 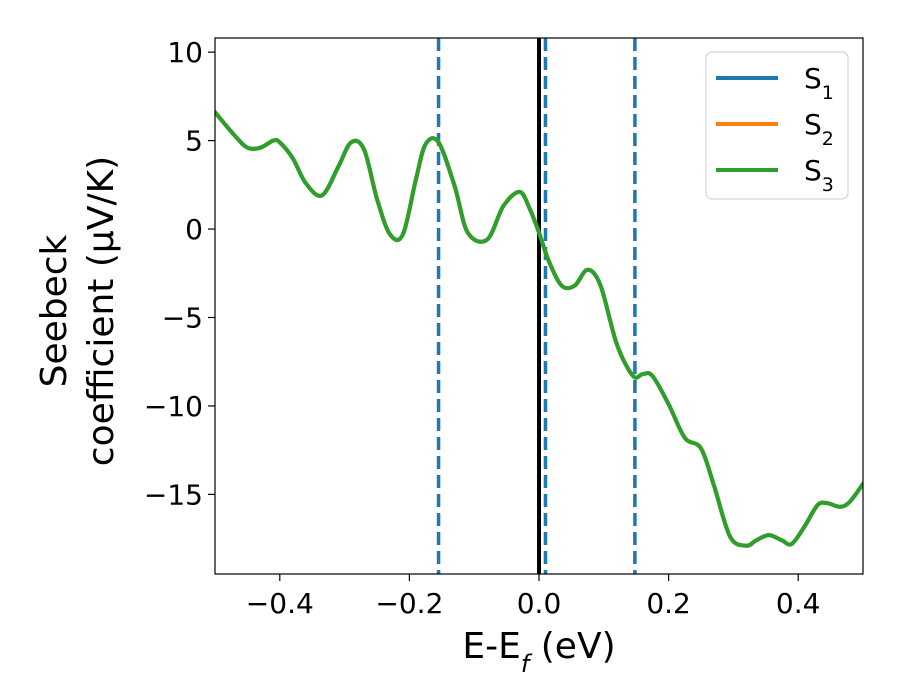 I want to click on x-tick-label: −0.2, so click(x=409, y=603).